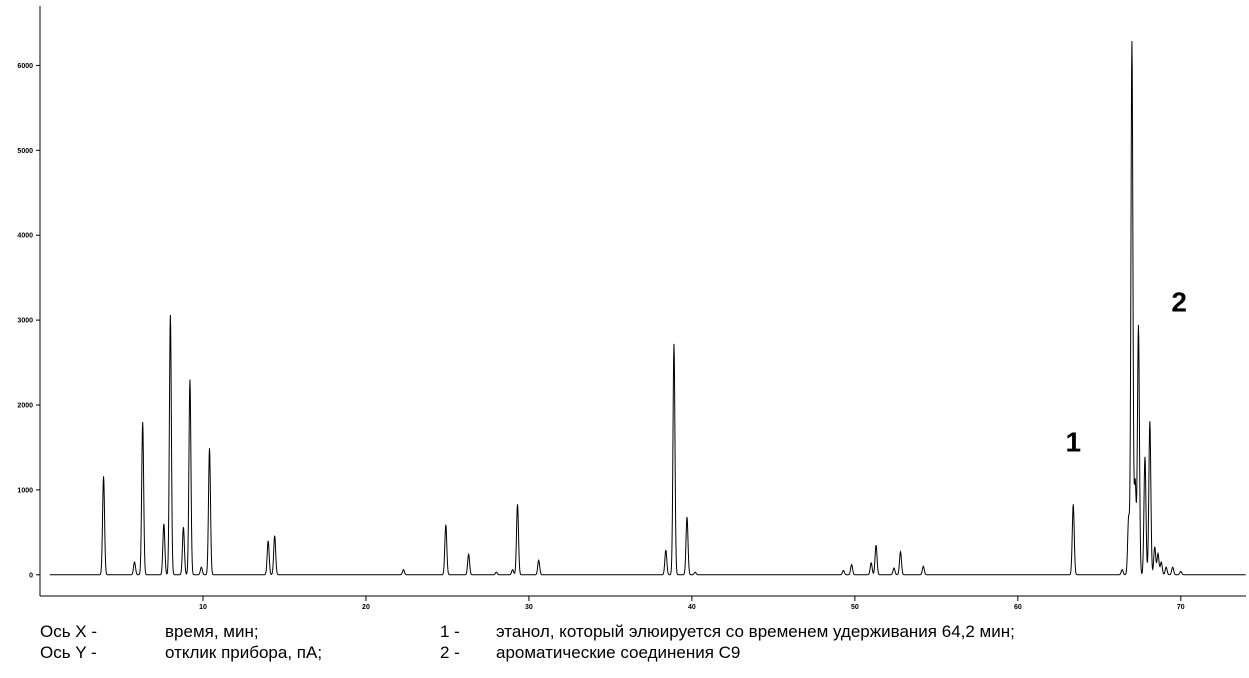  I want to click on peak-annotation-1: 1, so click(1073, 442).